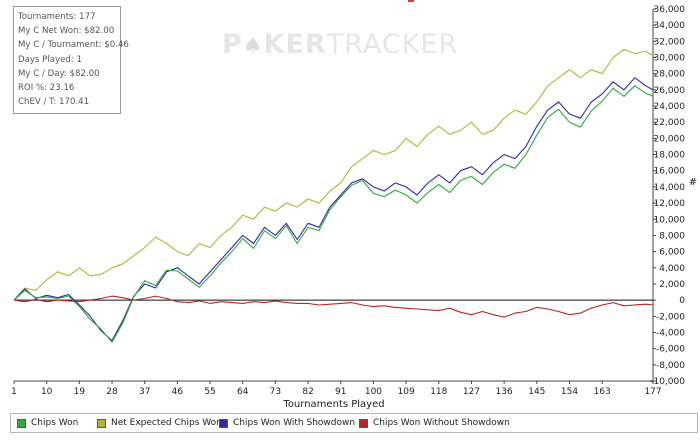 This screenshot has width=700, height=446. What do you see at coordinates (670, 350) in the screenshot?
I see `y-tick-label: -6,000` at bounding box center [670, 350].